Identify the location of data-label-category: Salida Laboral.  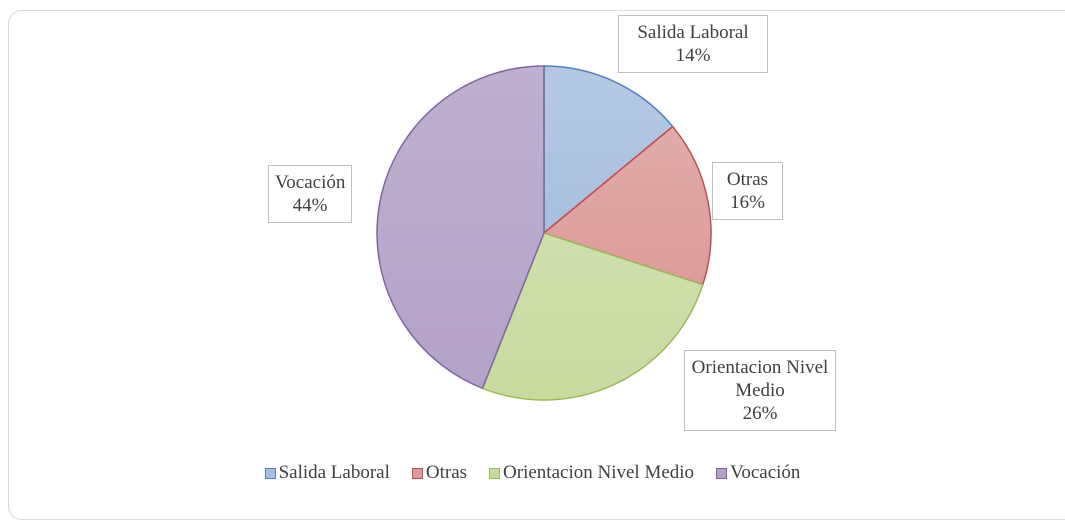
(693, 32).